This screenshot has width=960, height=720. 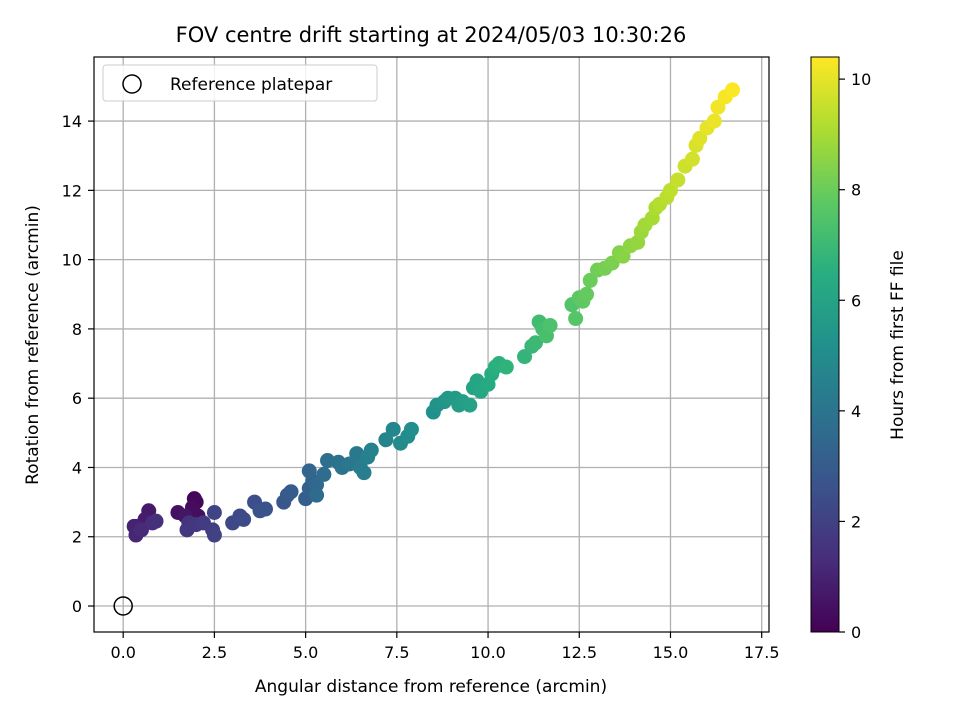 What do you see at coordinates (861, 79) in the screenshot?
I see `colorbar-tick-label: 10` at bounding box center [861, 79].